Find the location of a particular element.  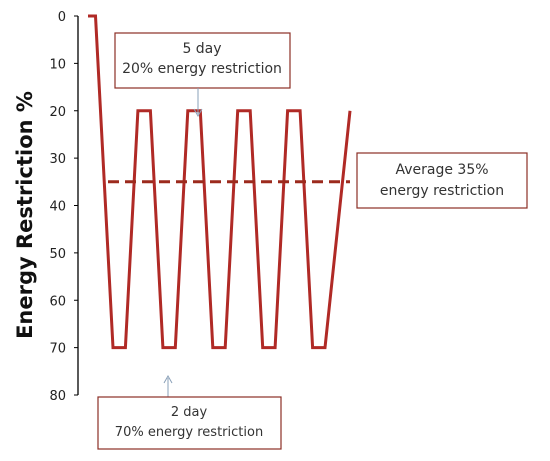

y-tick-label: 20 is located at coordinates (57, 112).